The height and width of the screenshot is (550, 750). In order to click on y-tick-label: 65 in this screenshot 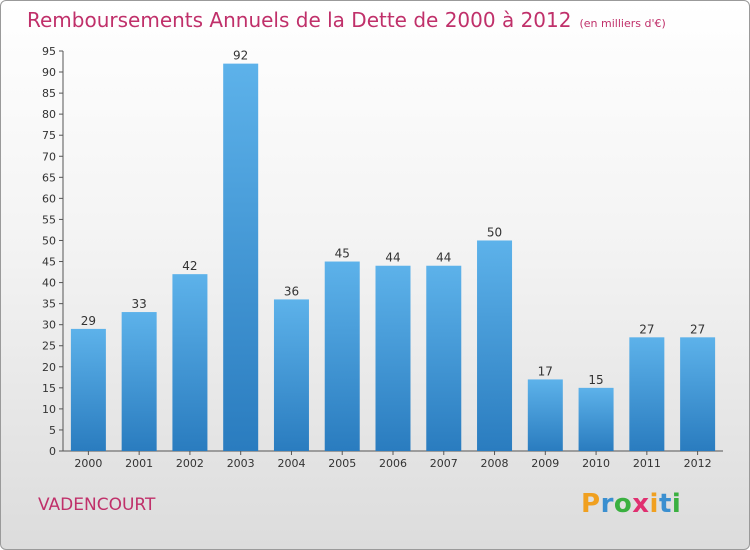, I will do `click(49, 177)`.